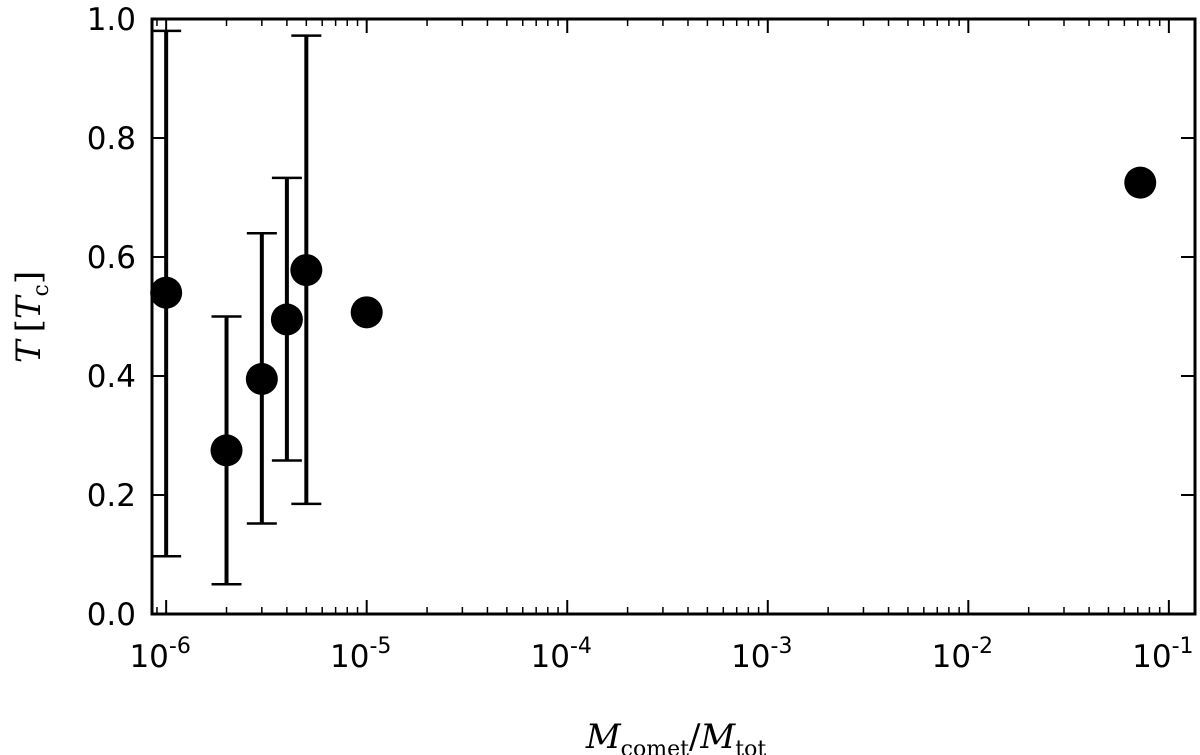  Describe the element at coordinates (661, 654) in the screenshot. I see `x-tick-labels: 10⁻⁶ 10⁻⁵ 10⁻⁴ 10⁻³ 10⁻² 10⁻¹` at that location.